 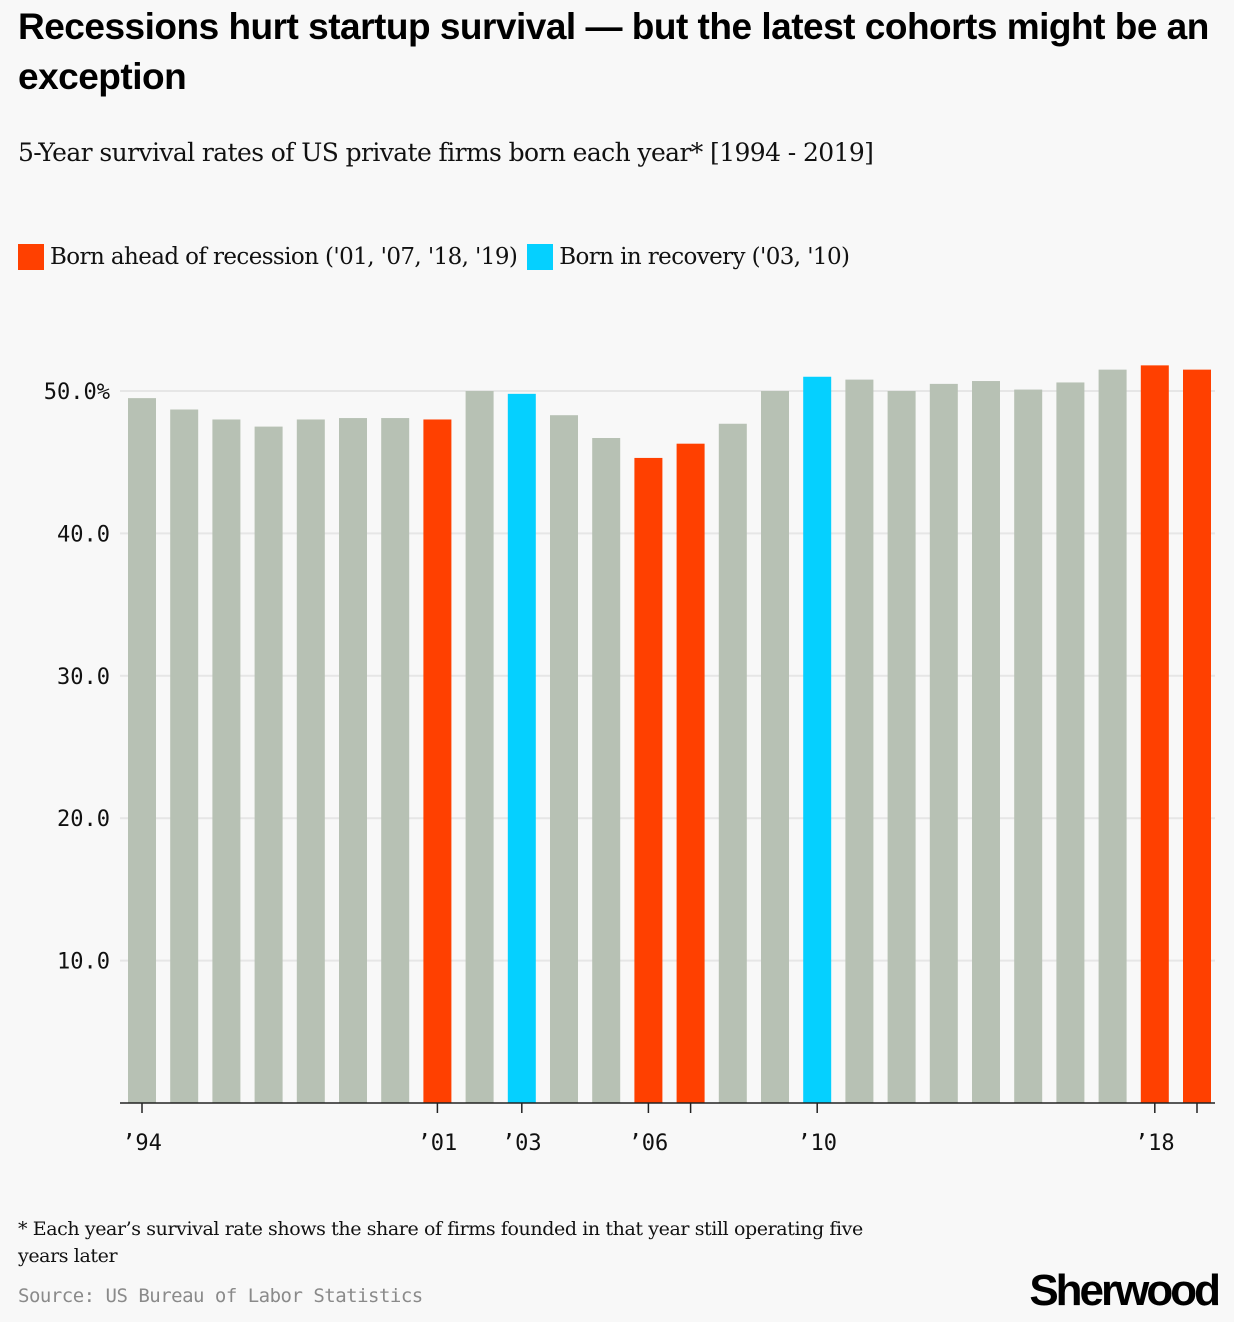 What do you see at coordinates (1028, 746) in the screenshot?
I see `bar-2015` at bounding box center [1028, 746].